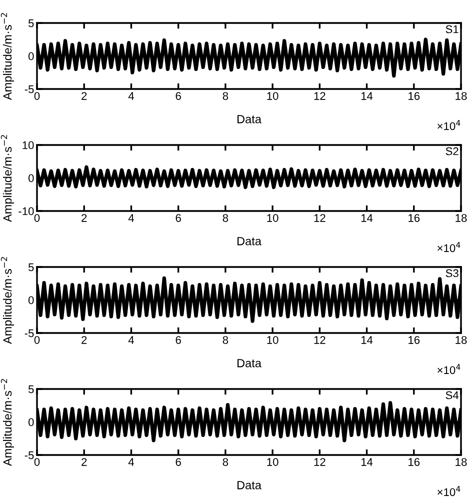 Image resolution: width=467 pixels, height=501 pixels. What do you see at coordinates (452, 29) in the screenshot?
I see `annotation: S1` at bounding box center [452, 29].